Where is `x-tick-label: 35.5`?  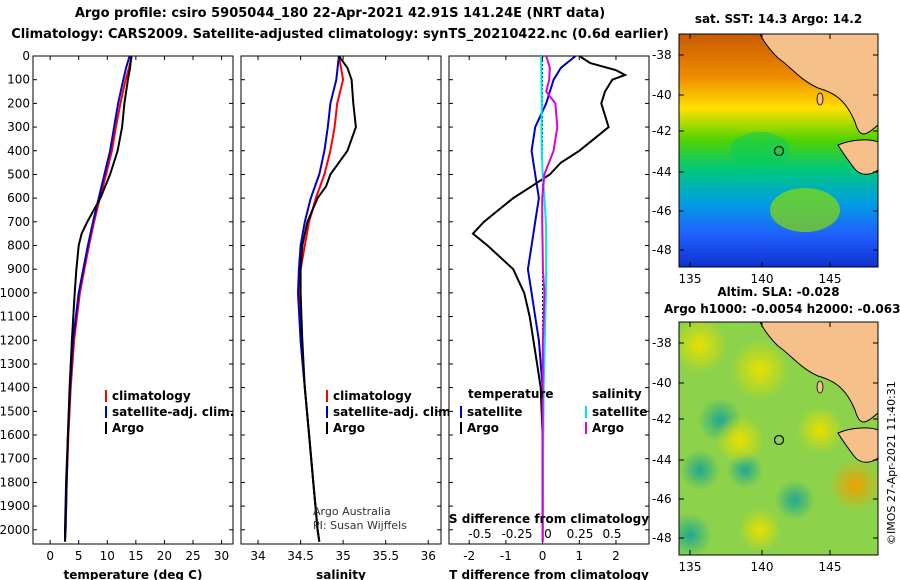
x-tick-label: 35.5 is located at coordinates (385, 556).